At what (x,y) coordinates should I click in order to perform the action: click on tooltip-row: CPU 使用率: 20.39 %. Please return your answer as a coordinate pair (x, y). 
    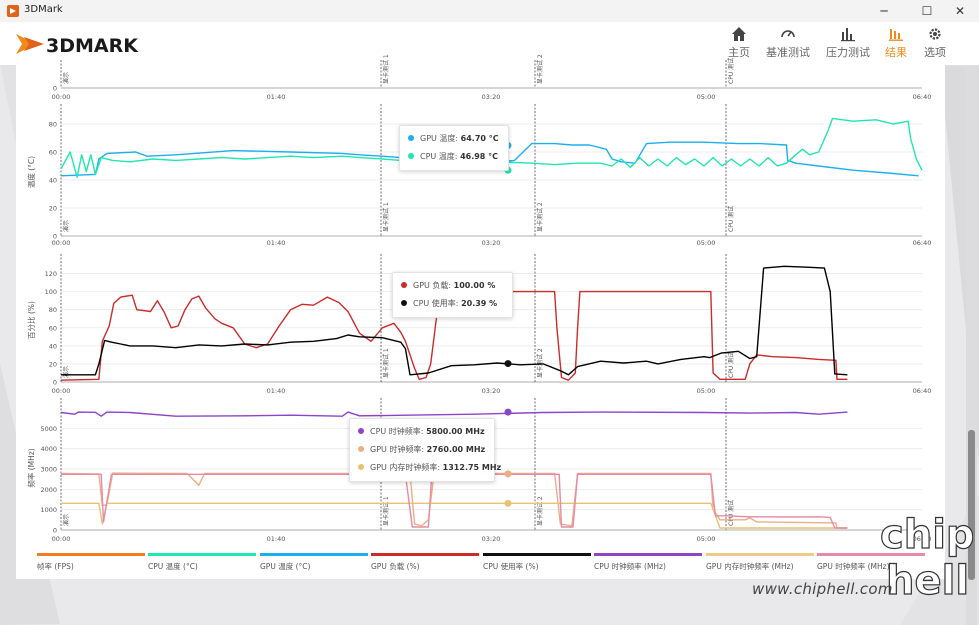
    Looking at the image, I should click on (452, 304).